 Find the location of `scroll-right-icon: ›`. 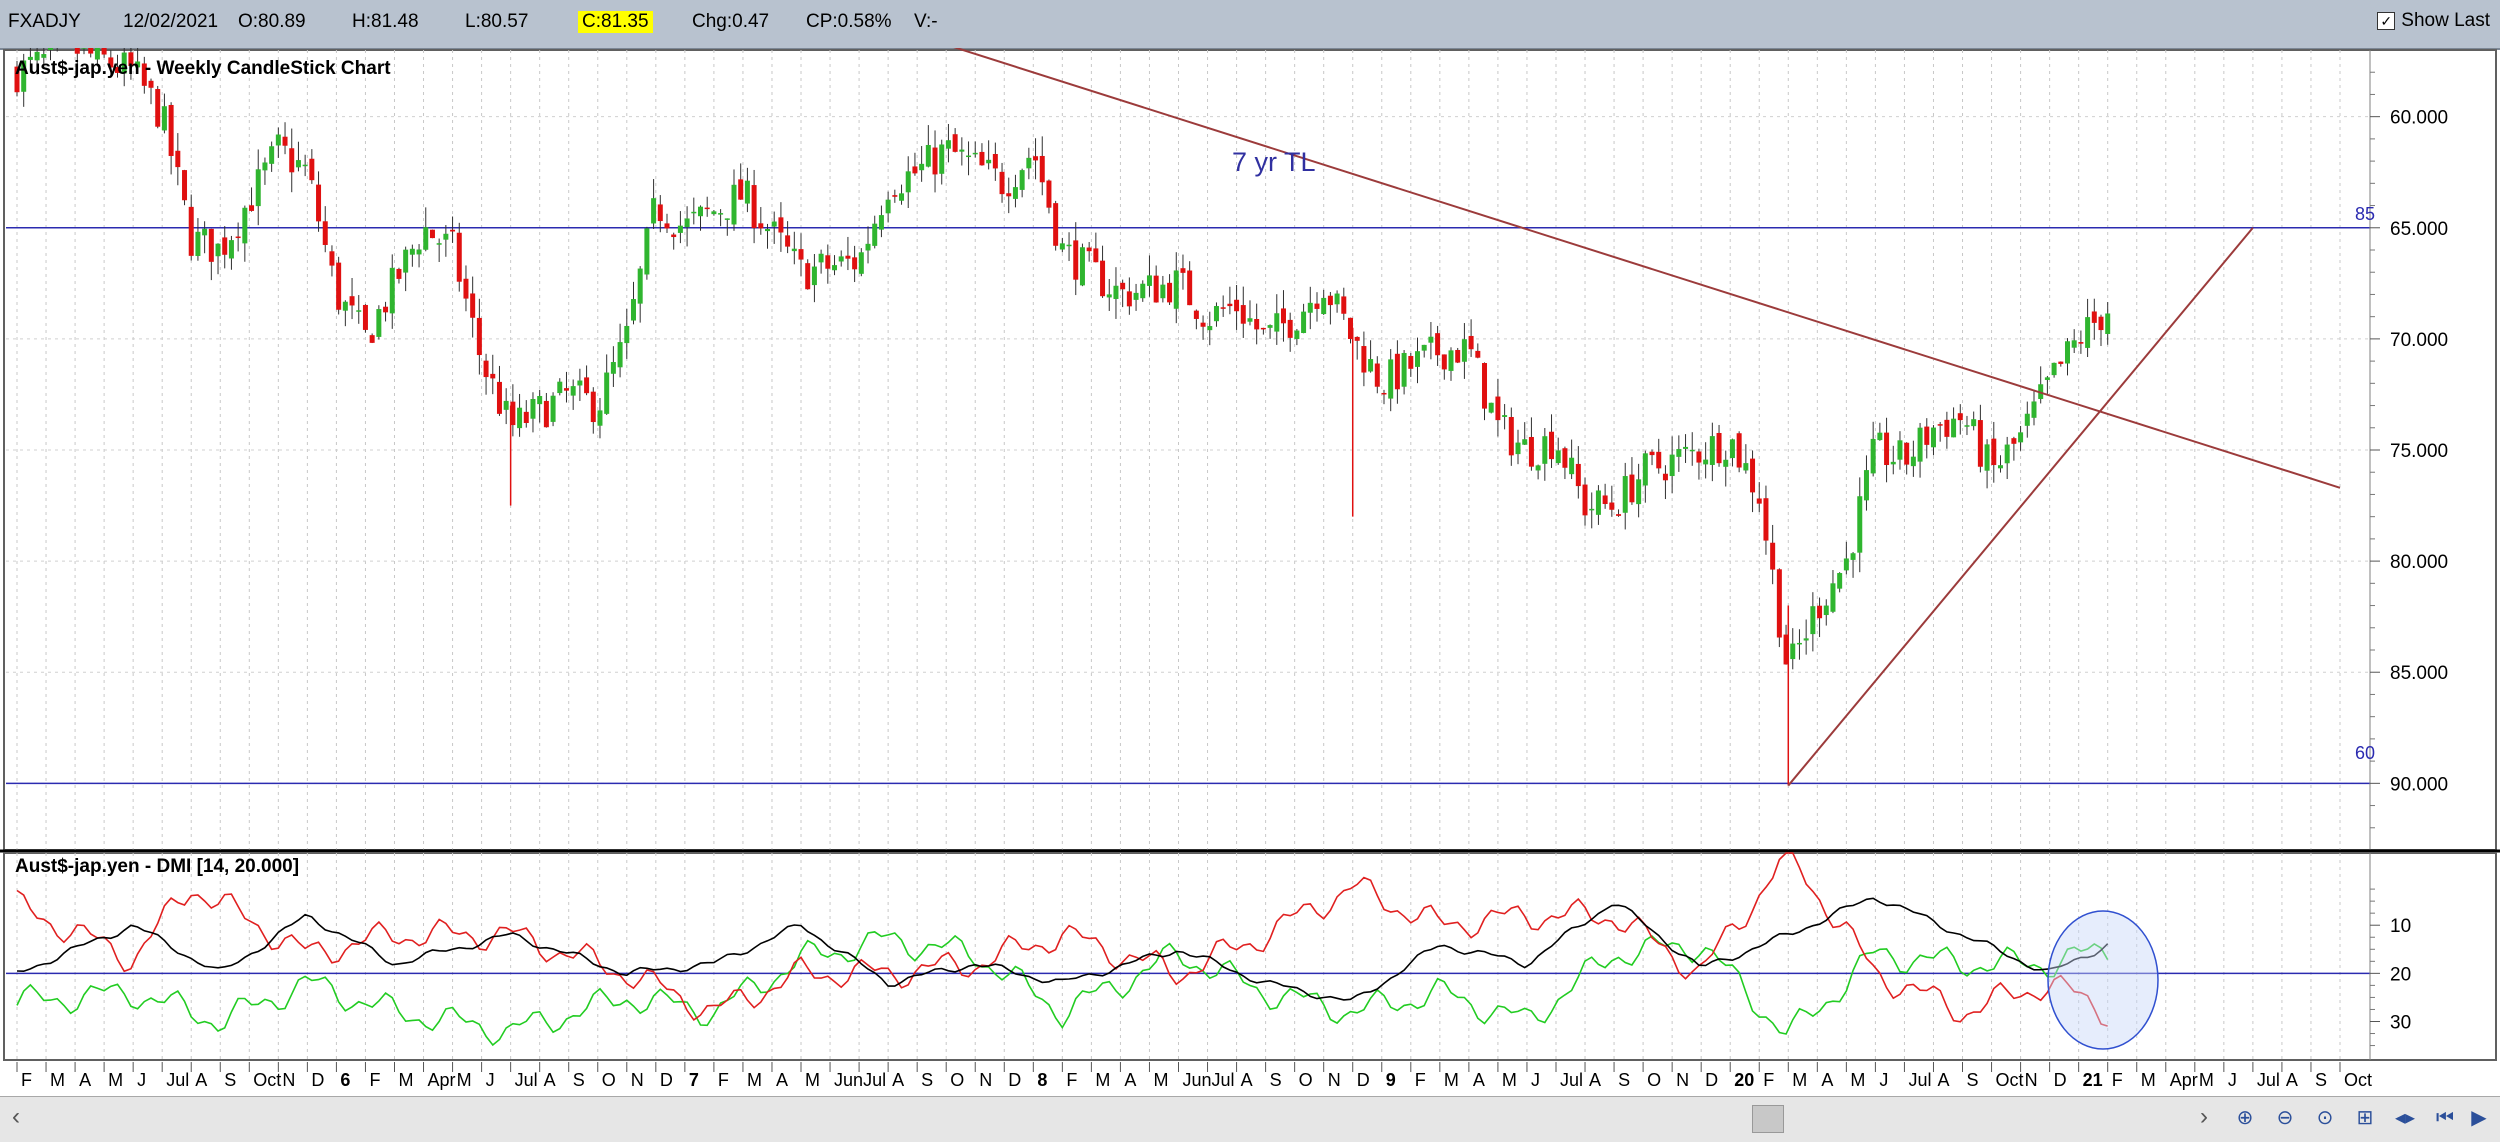

scroll-right-icon: › is located at coordinates (2204, 1116).